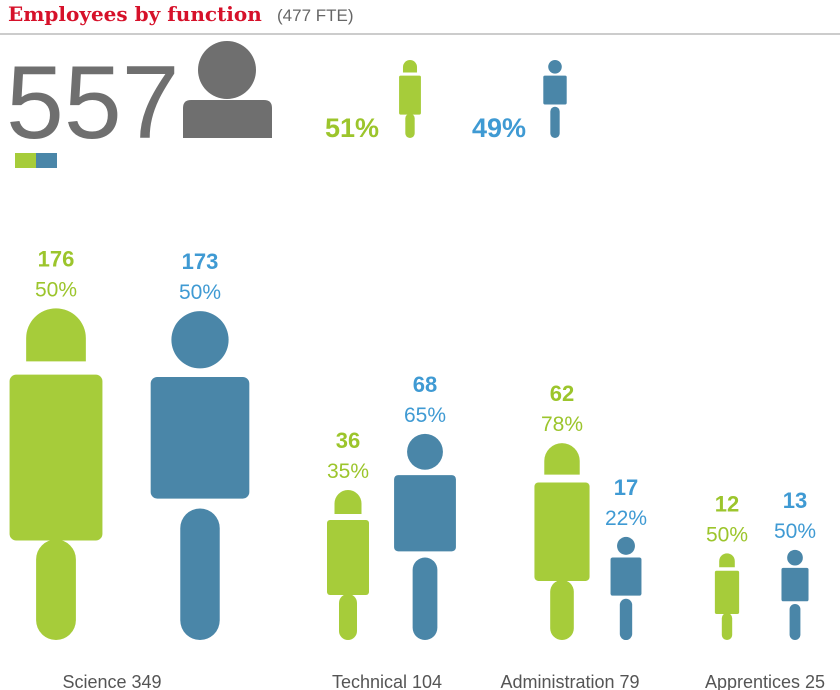 This screenshot has width=840, height=690. What do you see at coordinates (315, 15) in the screenshot?
I see `chart-subtitle: (477 FTE)` at bounding box center [315, 15].